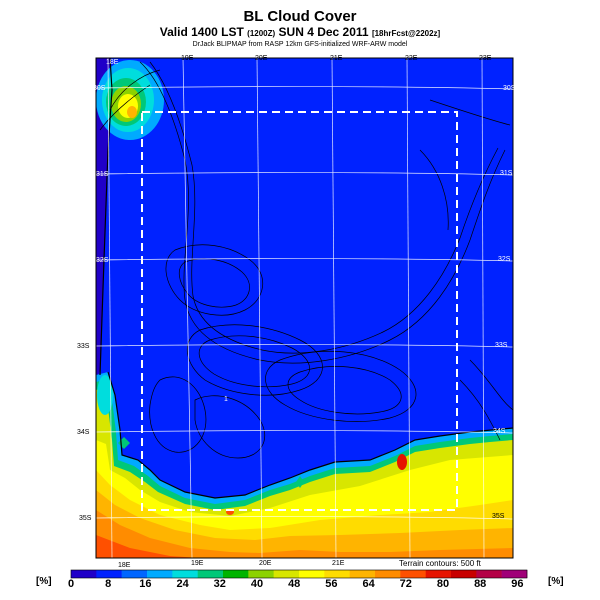  Describe the element at coordinates (187, 58) in the screenshot. I see `lon-label-top: 19E` at that location.